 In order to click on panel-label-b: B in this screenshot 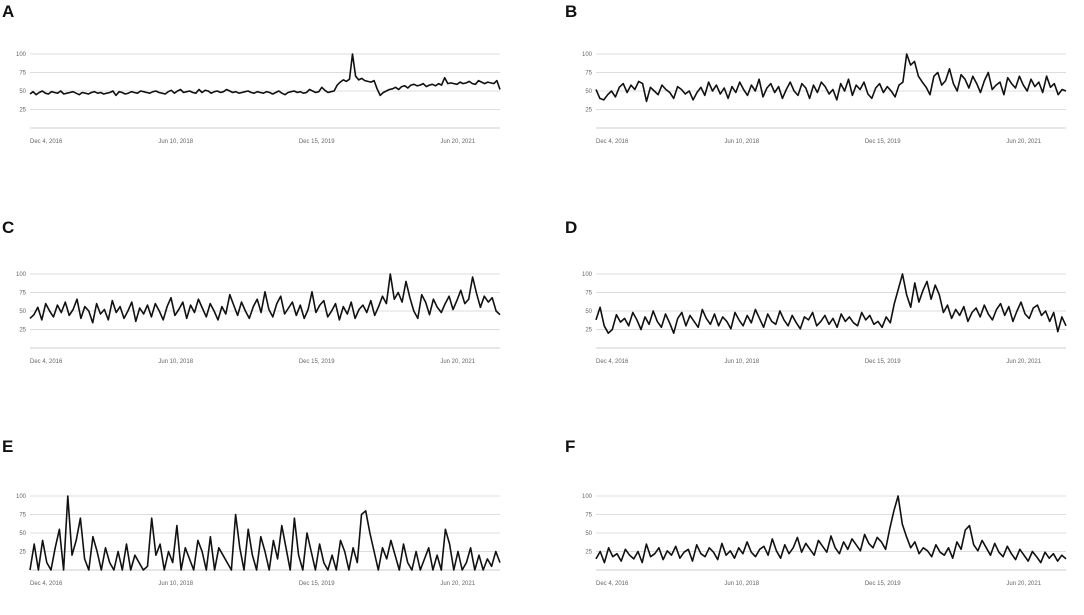, I will do `click(571, 11)`.